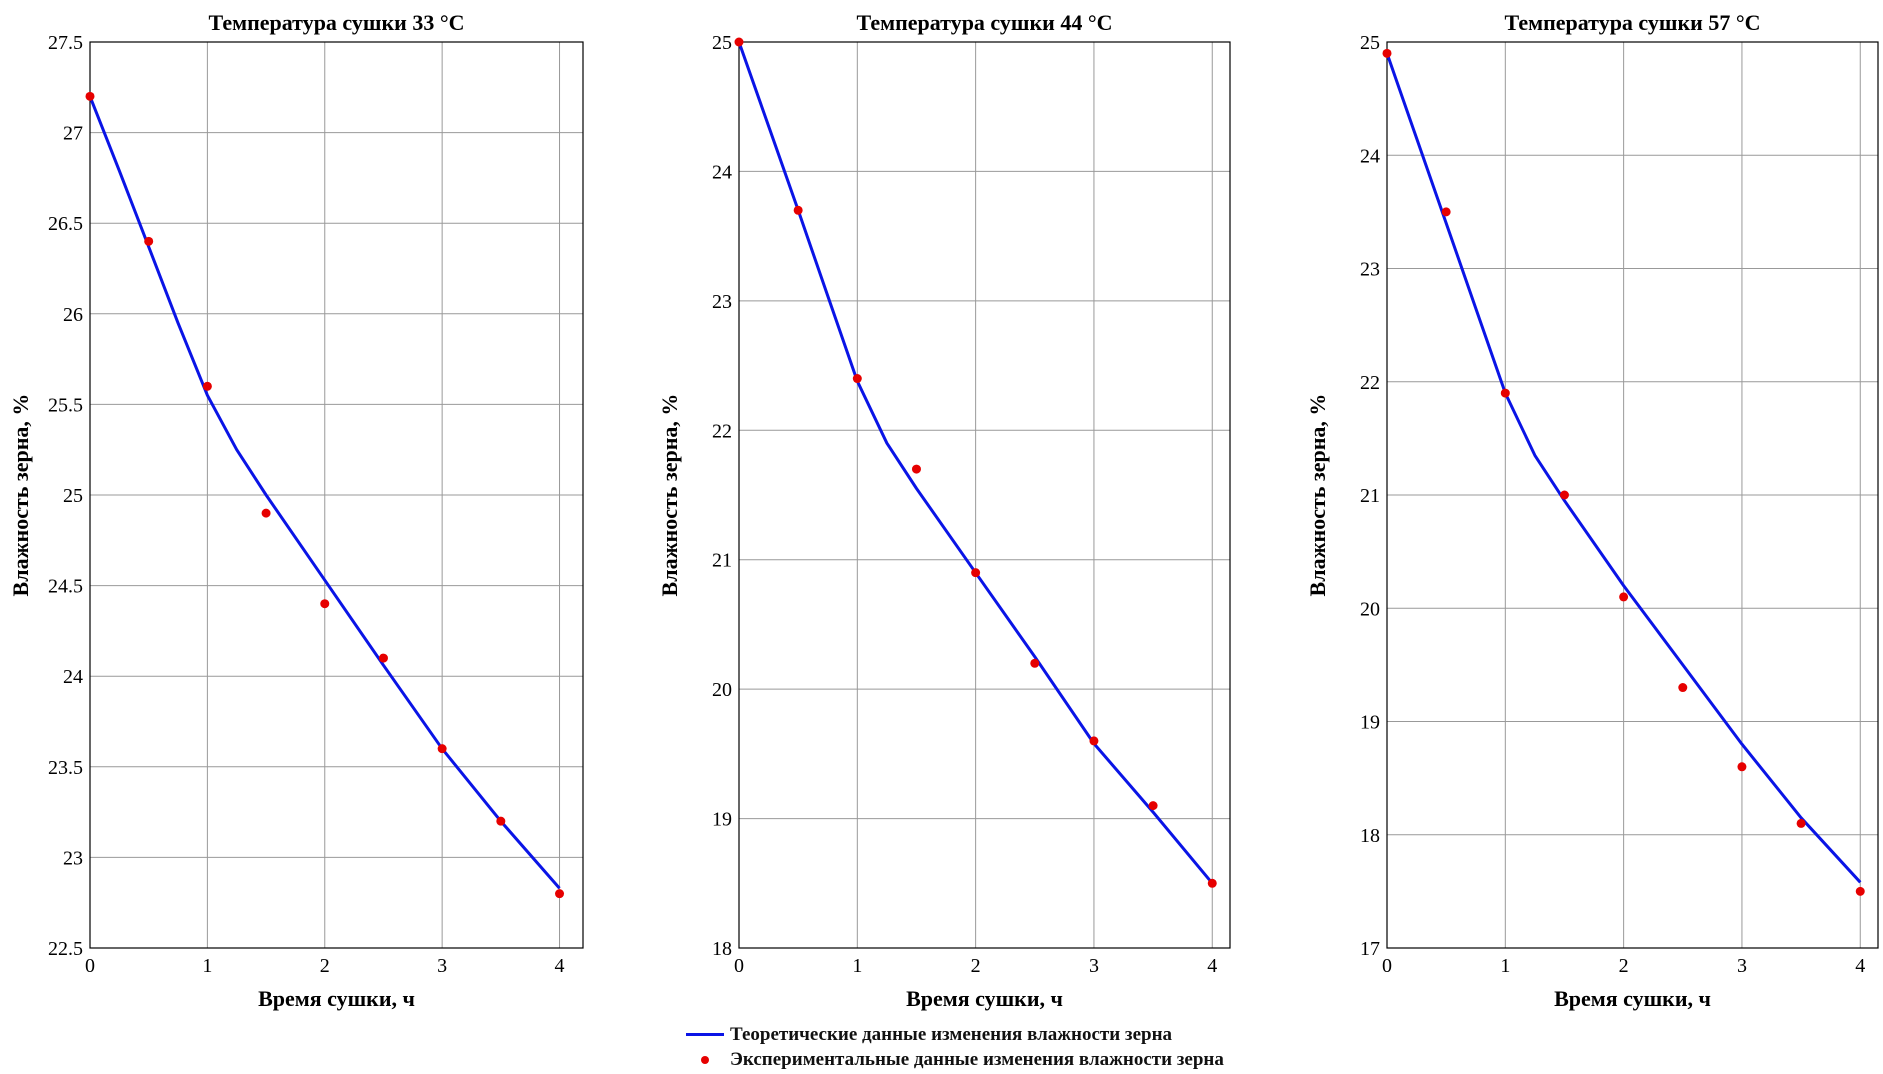 The height and width of the screenshot is (1074, 1883). Describe the element at coordinates (705, 1034) in the screenshot. I see `legend-line-icon` at that location.